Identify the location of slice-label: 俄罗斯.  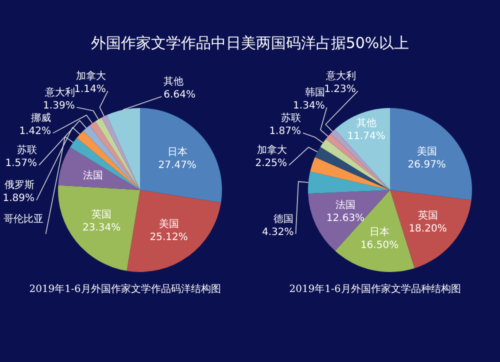
(19, 185).